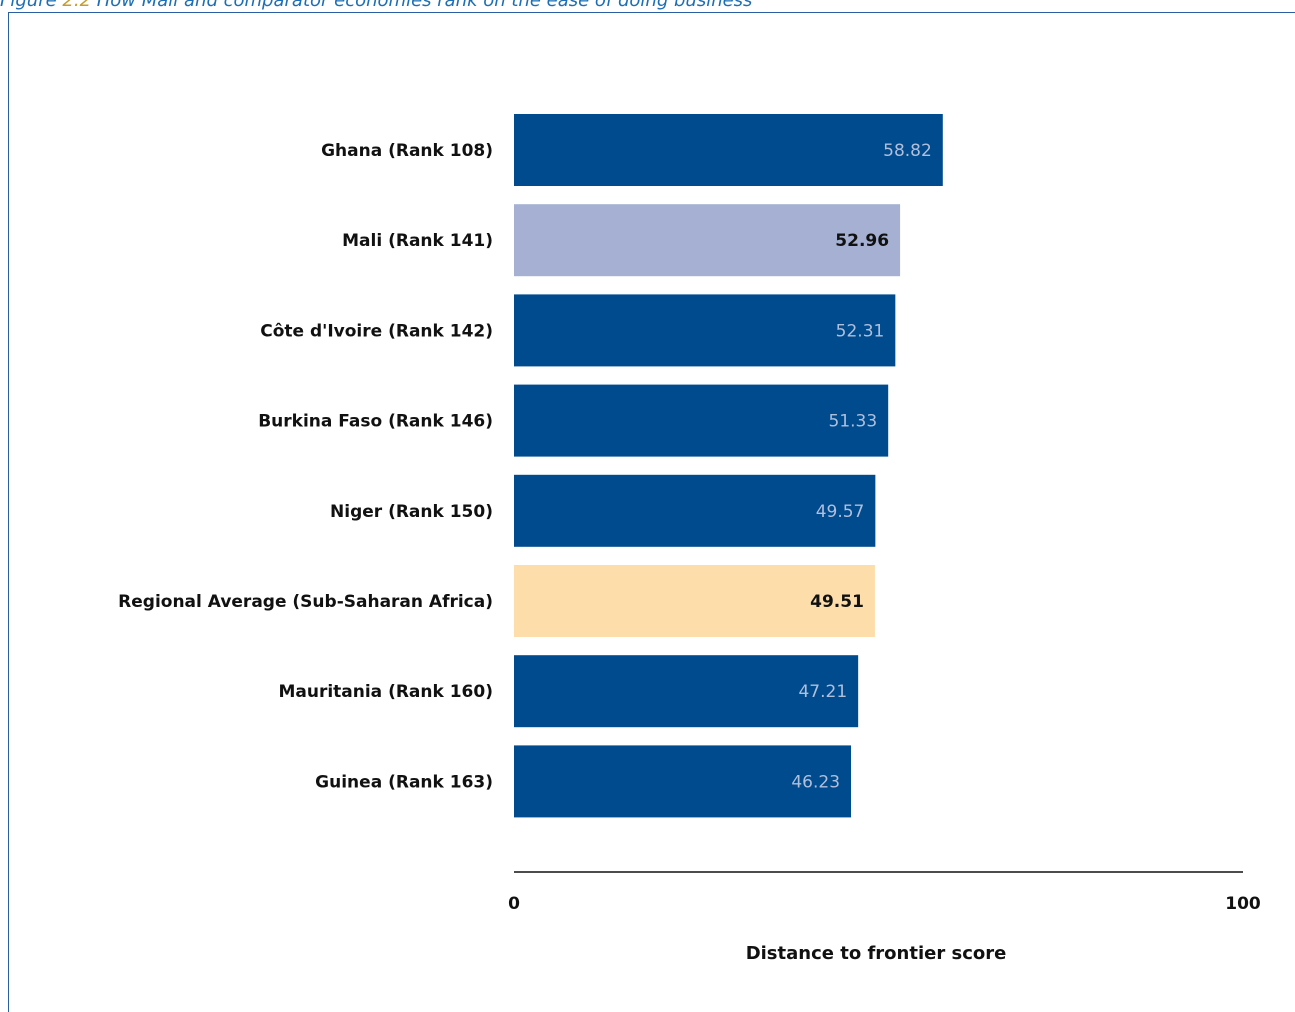 This screenshot has height=1012, width=1295. Describe the element at coordinates (860, 331) in the screenshot. I see `value-label: 52.31` at that location.